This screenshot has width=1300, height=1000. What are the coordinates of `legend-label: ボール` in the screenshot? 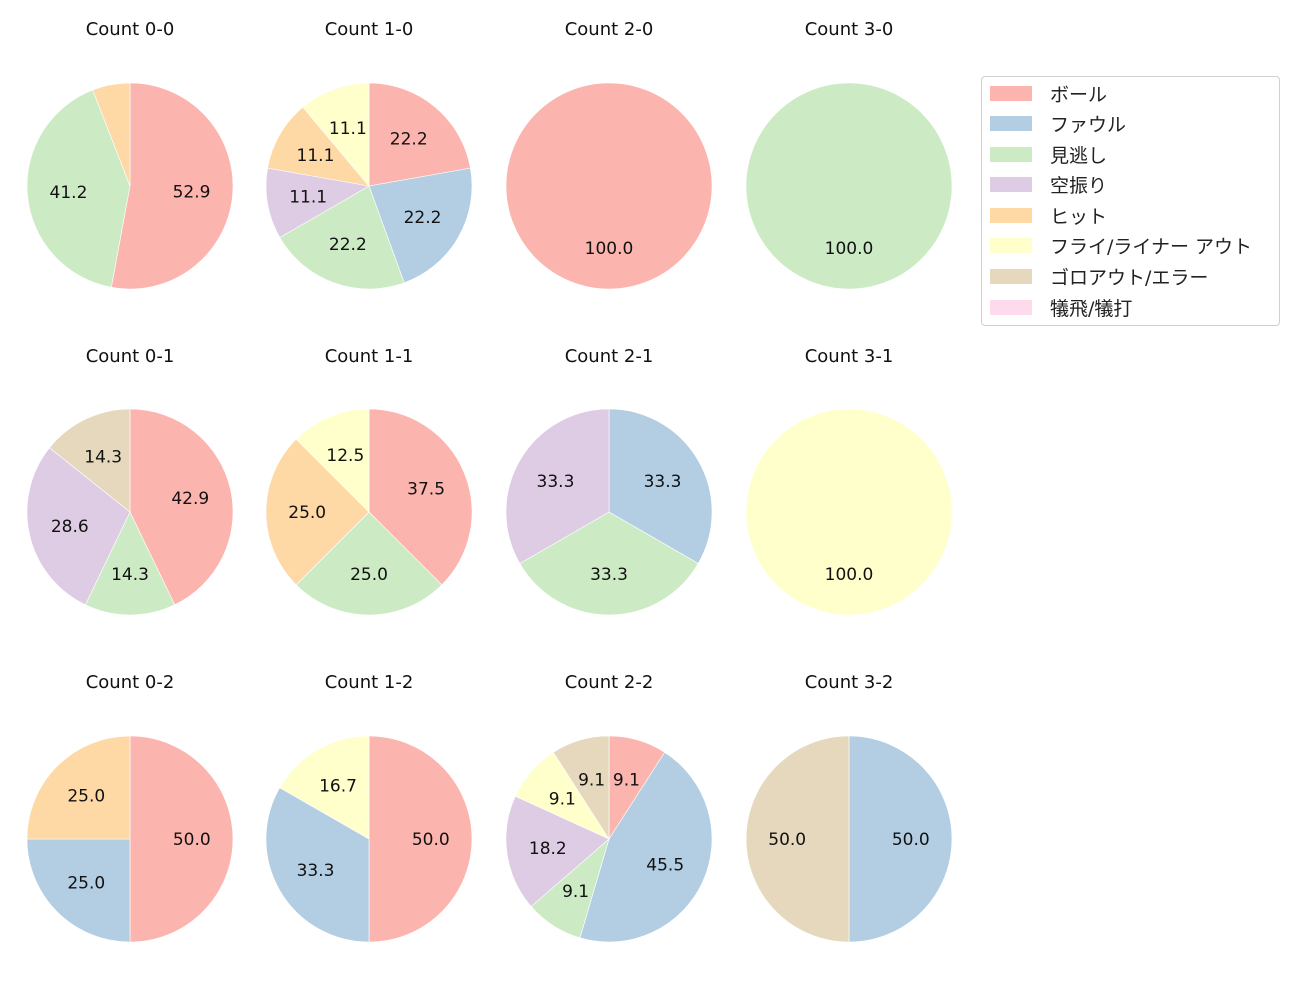 It's located at (1079, 94).